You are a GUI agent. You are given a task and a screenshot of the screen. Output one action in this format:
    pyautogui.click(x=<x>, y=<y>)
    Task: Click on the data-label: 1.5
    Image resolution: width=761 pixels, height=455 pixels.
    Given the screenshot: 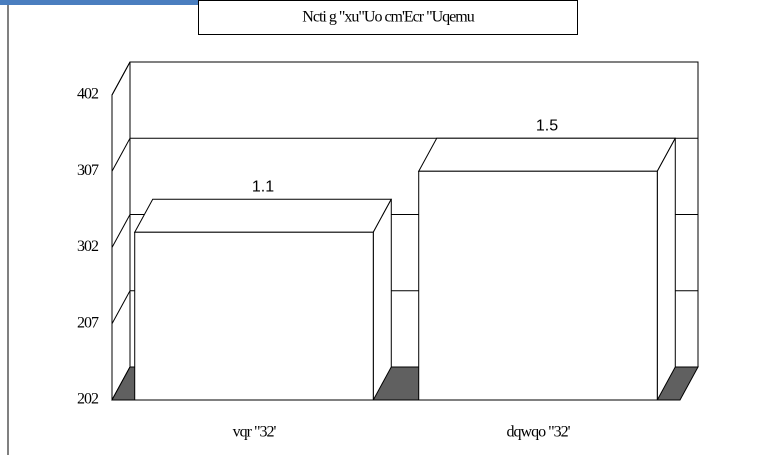 What is the action you would take?
    pyautogui.click(x=547, y=125)
    